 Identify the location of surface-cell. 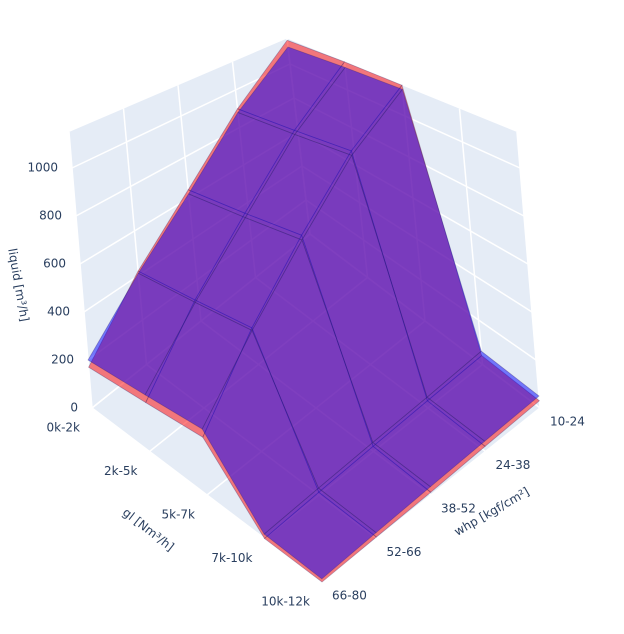
(320, 533).